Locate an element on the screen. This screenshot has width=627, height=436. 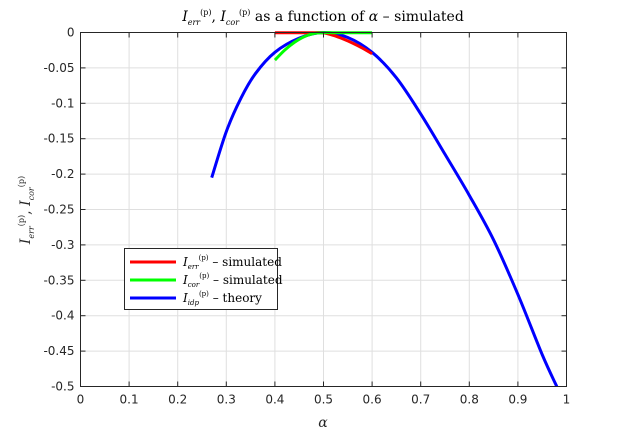
y-tick-label: -0.5 is located at coordinates (62, 387).